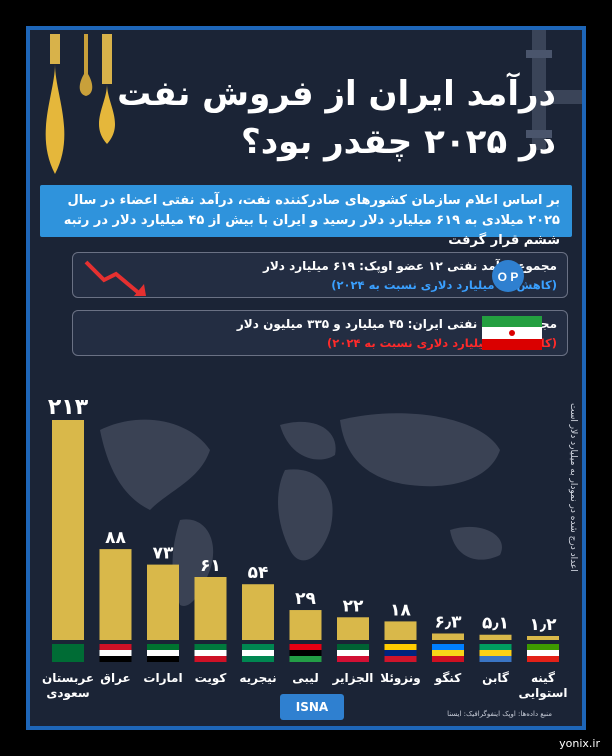 The height and width of the screenshot is (756, 612). Describe the element at coordinates (163, 554) in the screenshot. I see `value-label-3: ۷۳` at that location.